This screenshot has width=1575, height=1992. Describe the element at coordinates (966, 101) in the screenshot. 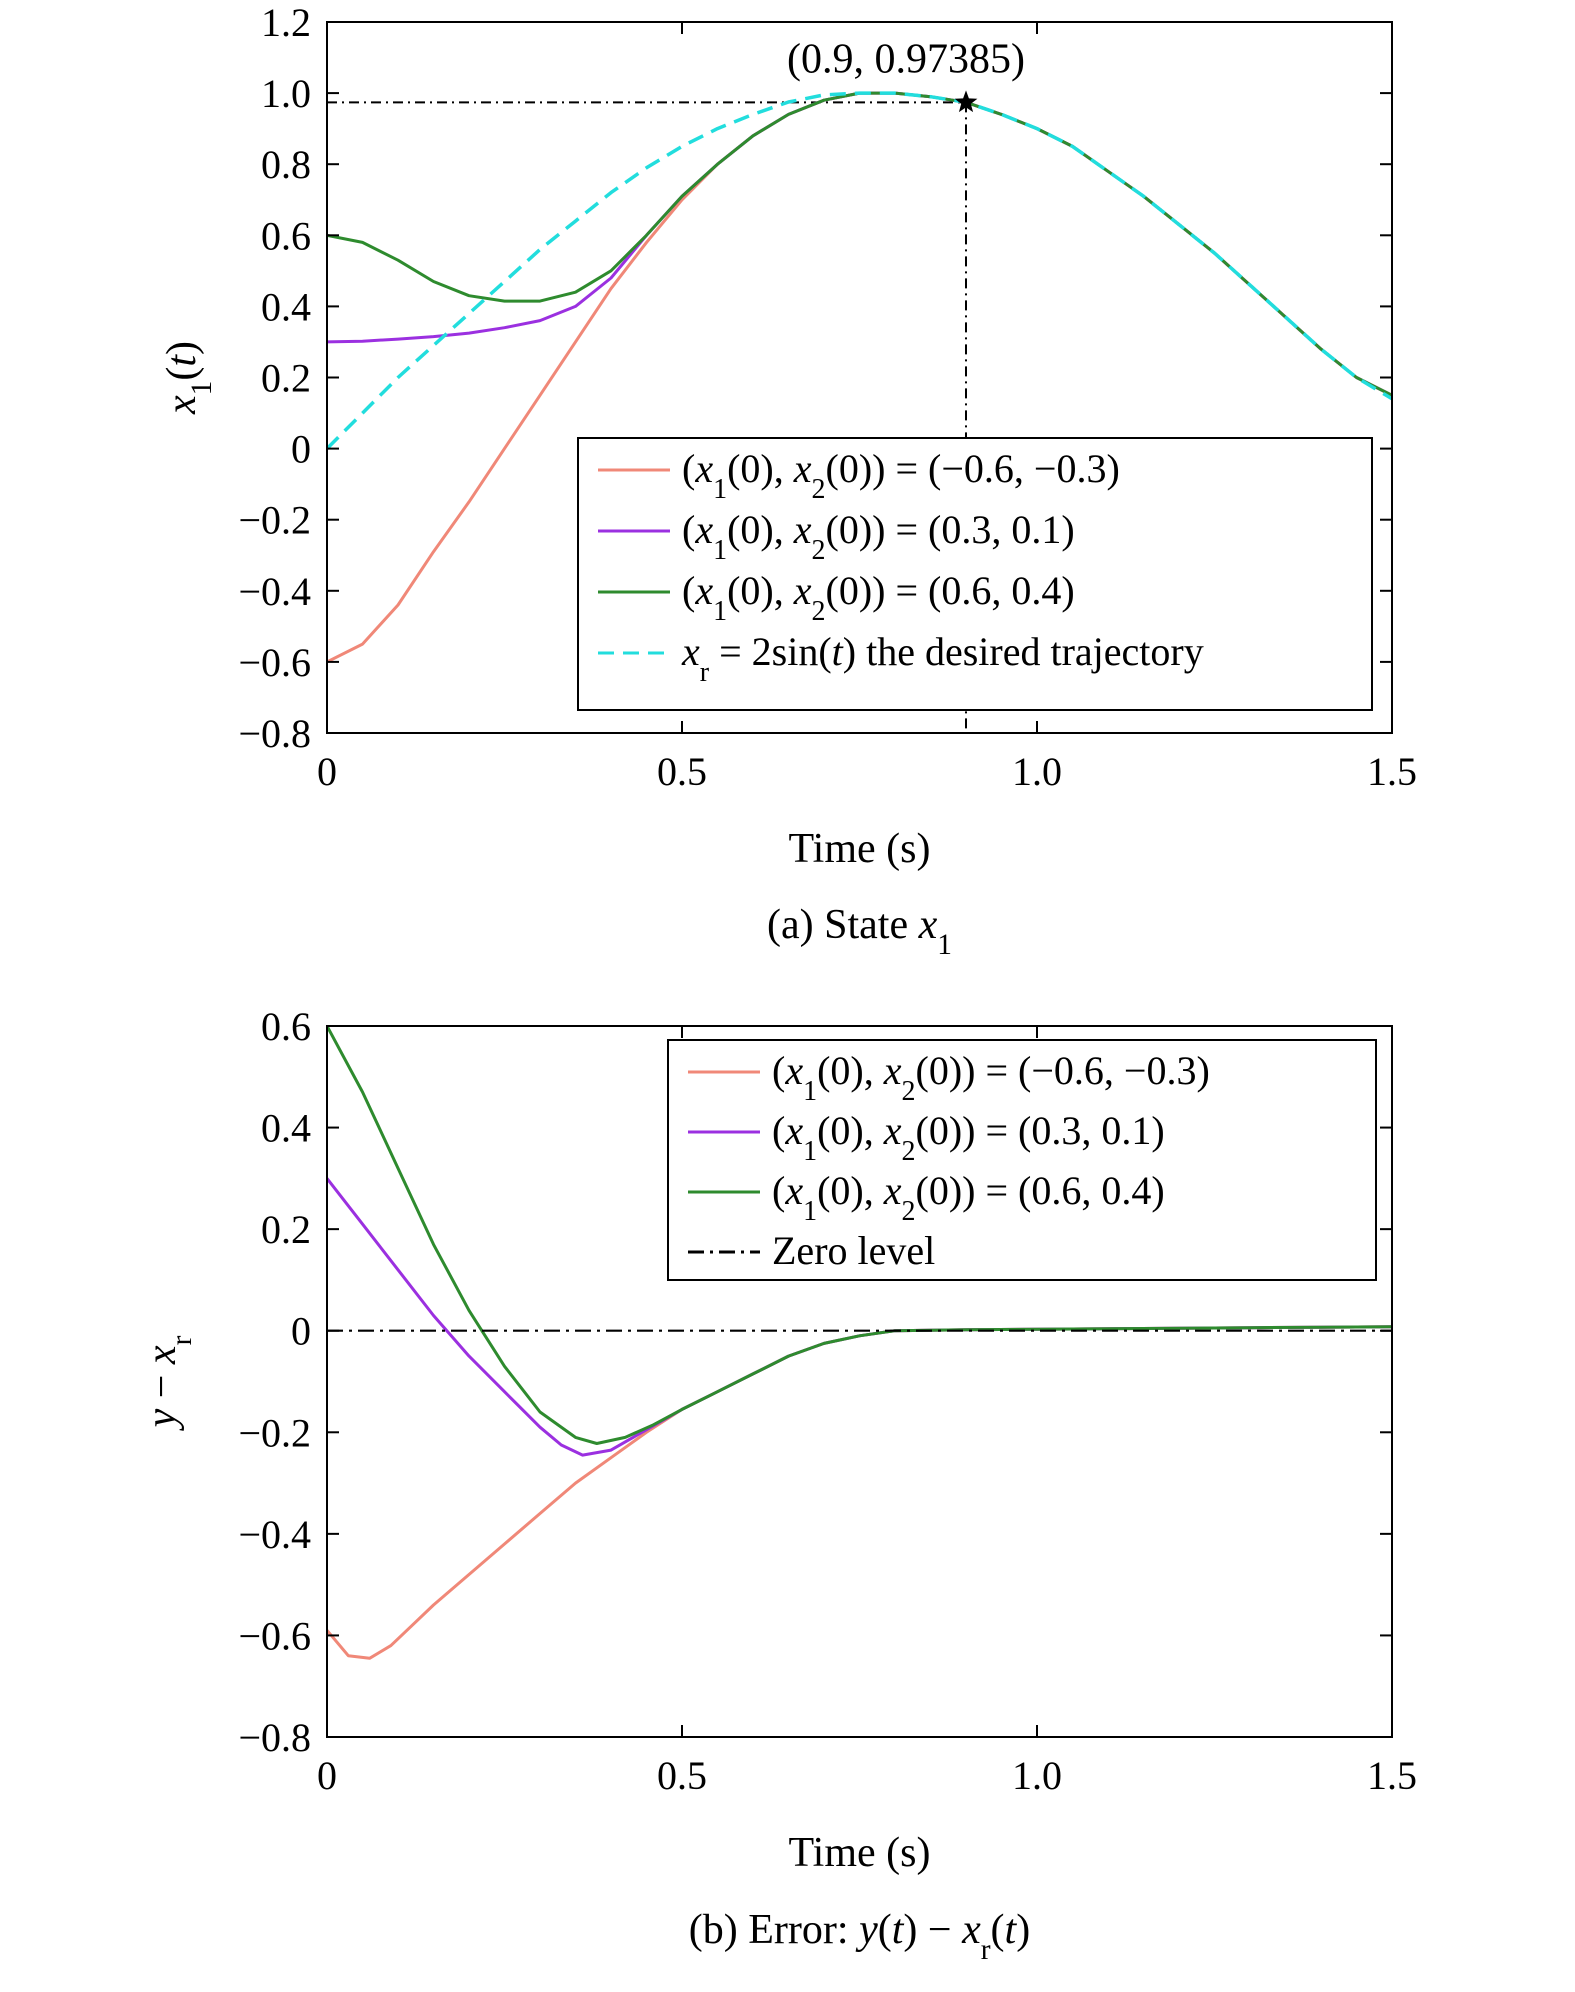

I see `annotation-star-marker` at that location.